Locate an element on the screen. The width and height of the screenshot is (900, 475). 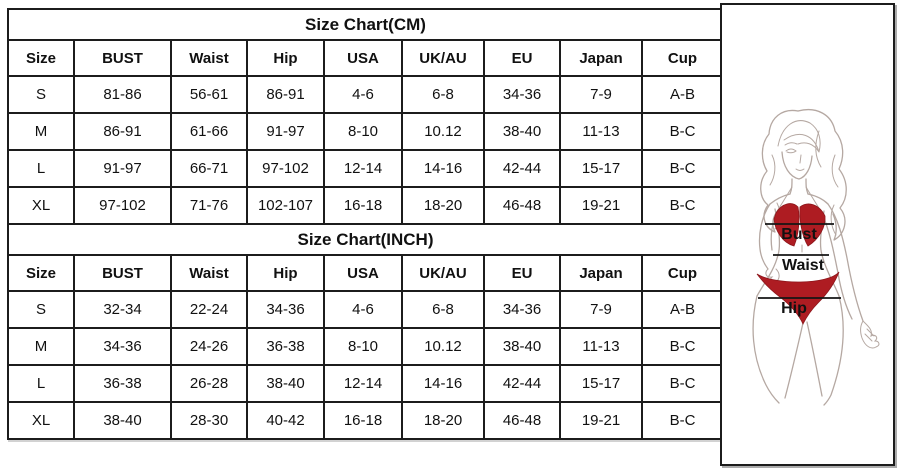
woman-figure-illustration: Bust Waist Hip is located at coordinates (816, 257).